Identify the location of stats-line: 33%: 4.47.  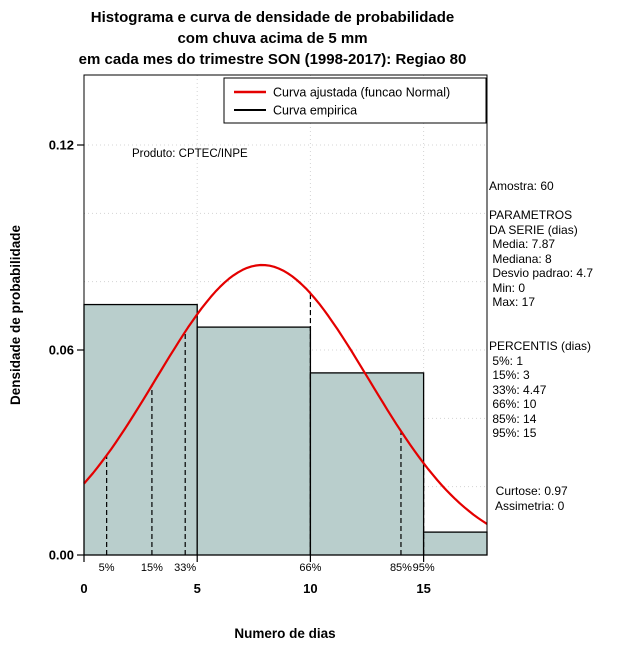
(518, 389).